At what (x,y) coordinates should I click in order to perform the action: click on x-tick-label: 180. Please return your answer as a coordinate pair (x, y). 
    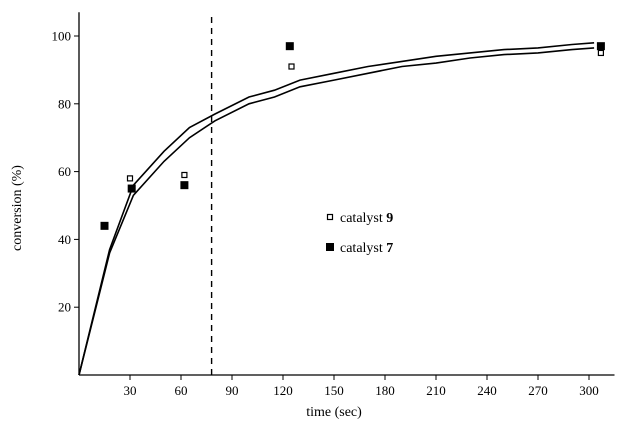
    Looking at the image, I should click on (385, 390).